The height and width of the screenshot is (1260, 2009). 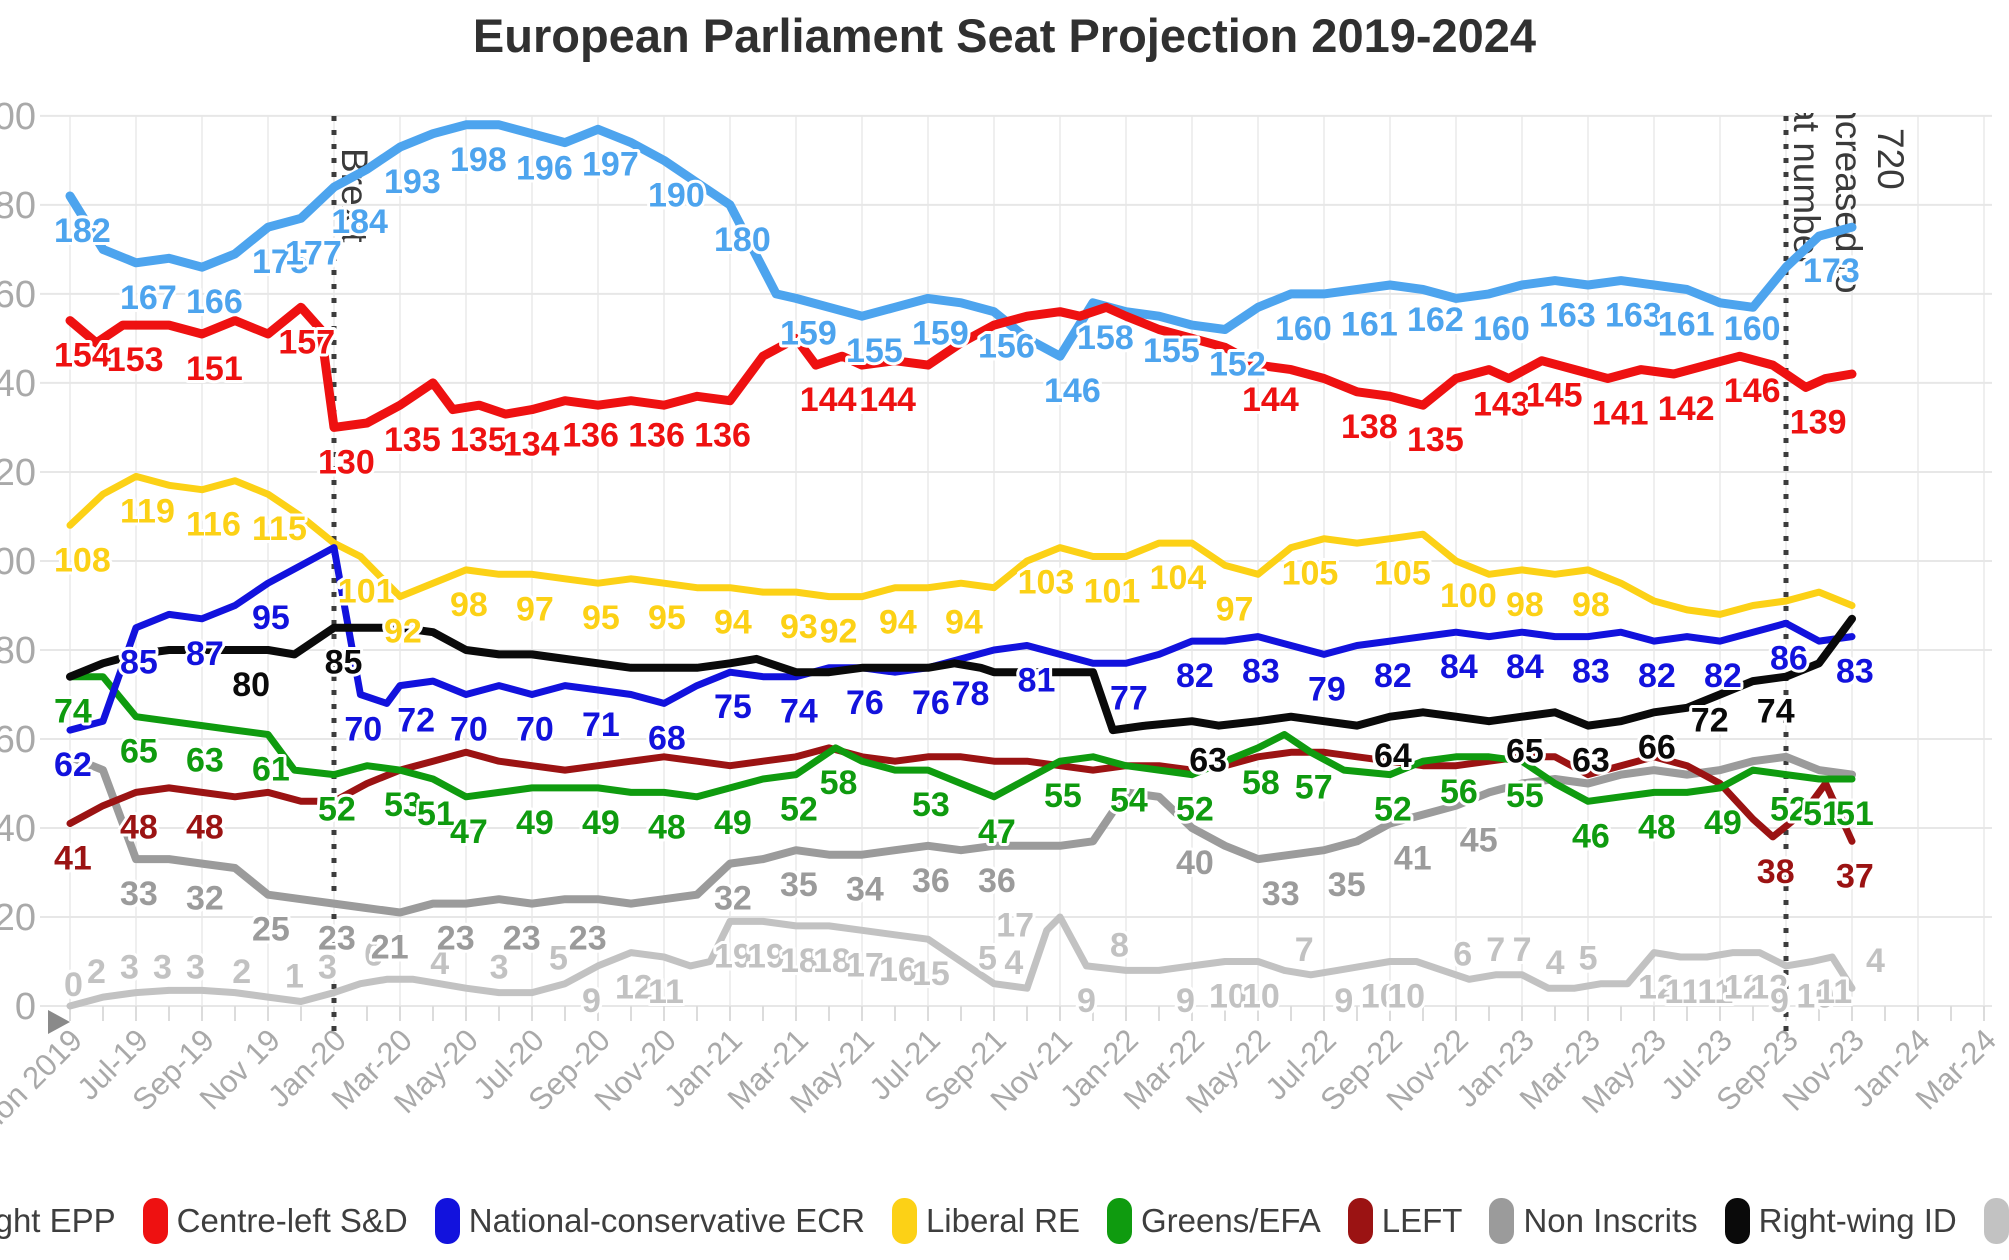 What do you see at coordinates (82, 231) in the screenshot?
I see `data-label-epp: 182` at bounding box center [82, 231].